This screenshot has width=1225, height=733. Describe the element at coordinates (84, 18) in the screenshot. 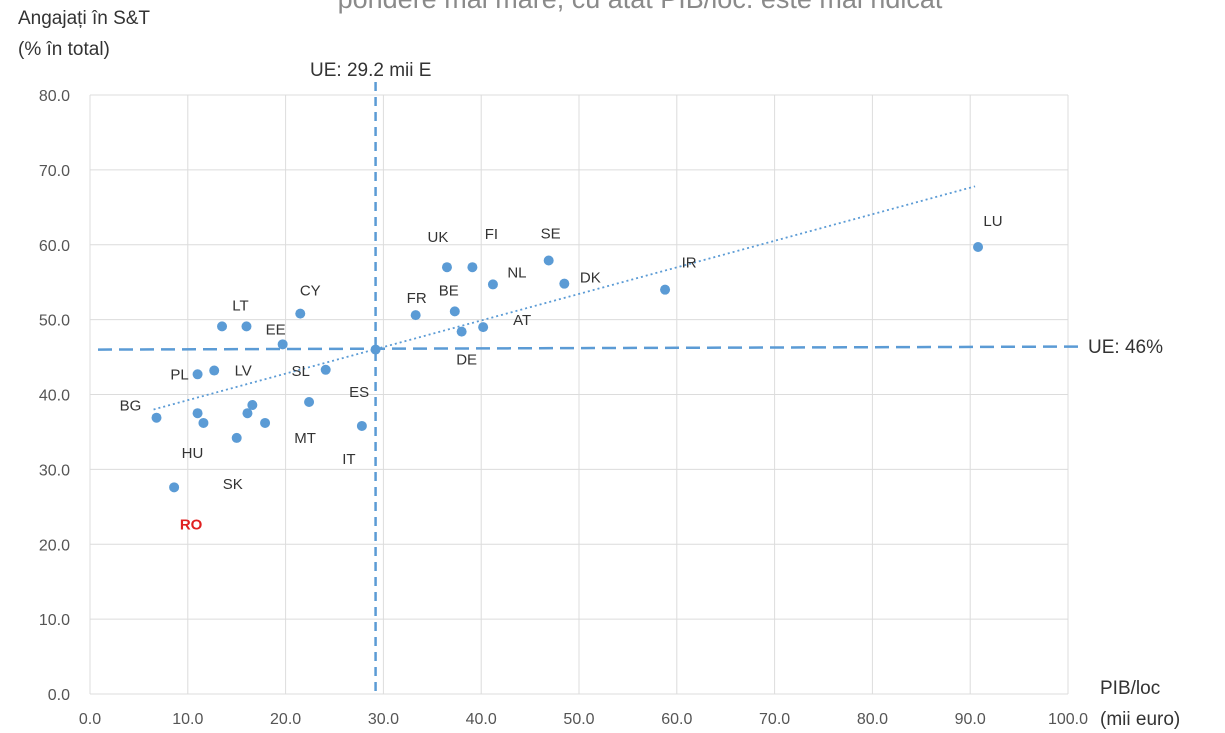

I see `y-axis-title-line1: Angajați în S&T` at that location.